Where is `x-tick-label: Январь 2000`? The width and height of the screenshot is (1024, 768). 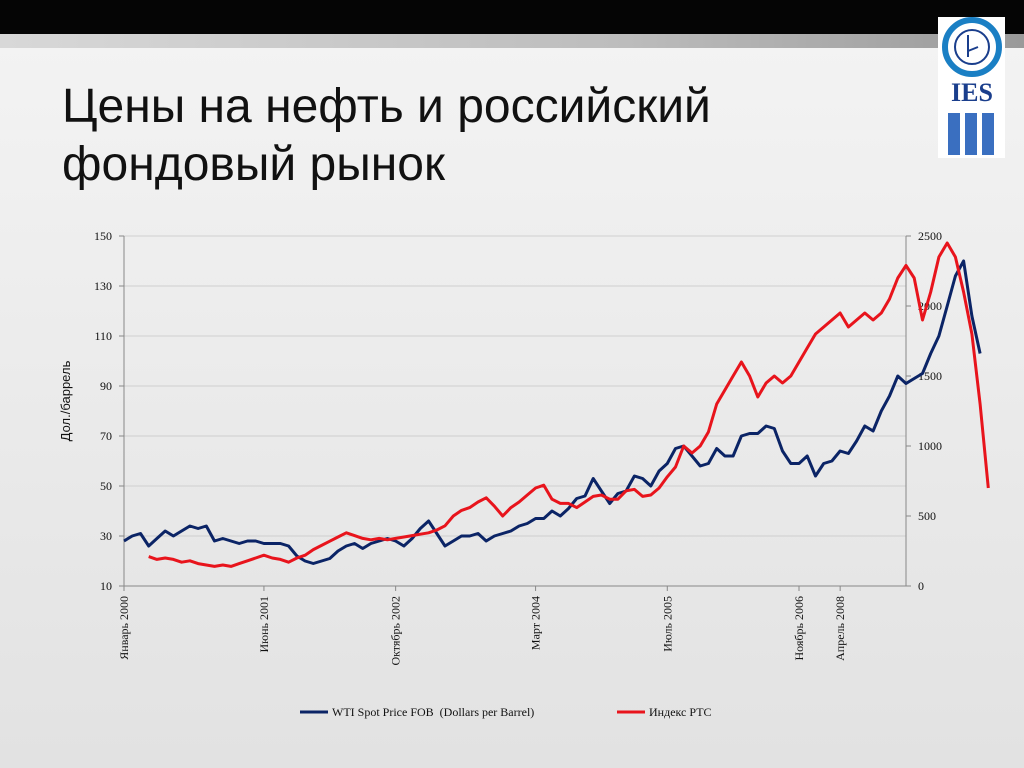
x-tick-label: Январь 2000 is located at coordinates (124, 628).